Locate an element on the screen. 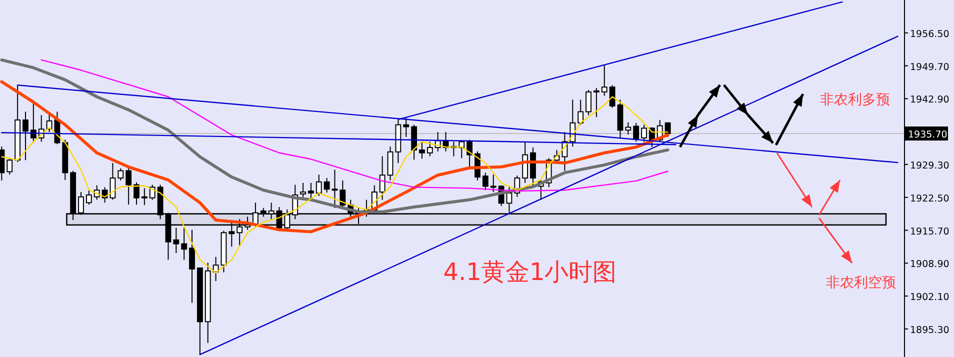  ytick: 1902.10 is located at coordinates (930, 298).